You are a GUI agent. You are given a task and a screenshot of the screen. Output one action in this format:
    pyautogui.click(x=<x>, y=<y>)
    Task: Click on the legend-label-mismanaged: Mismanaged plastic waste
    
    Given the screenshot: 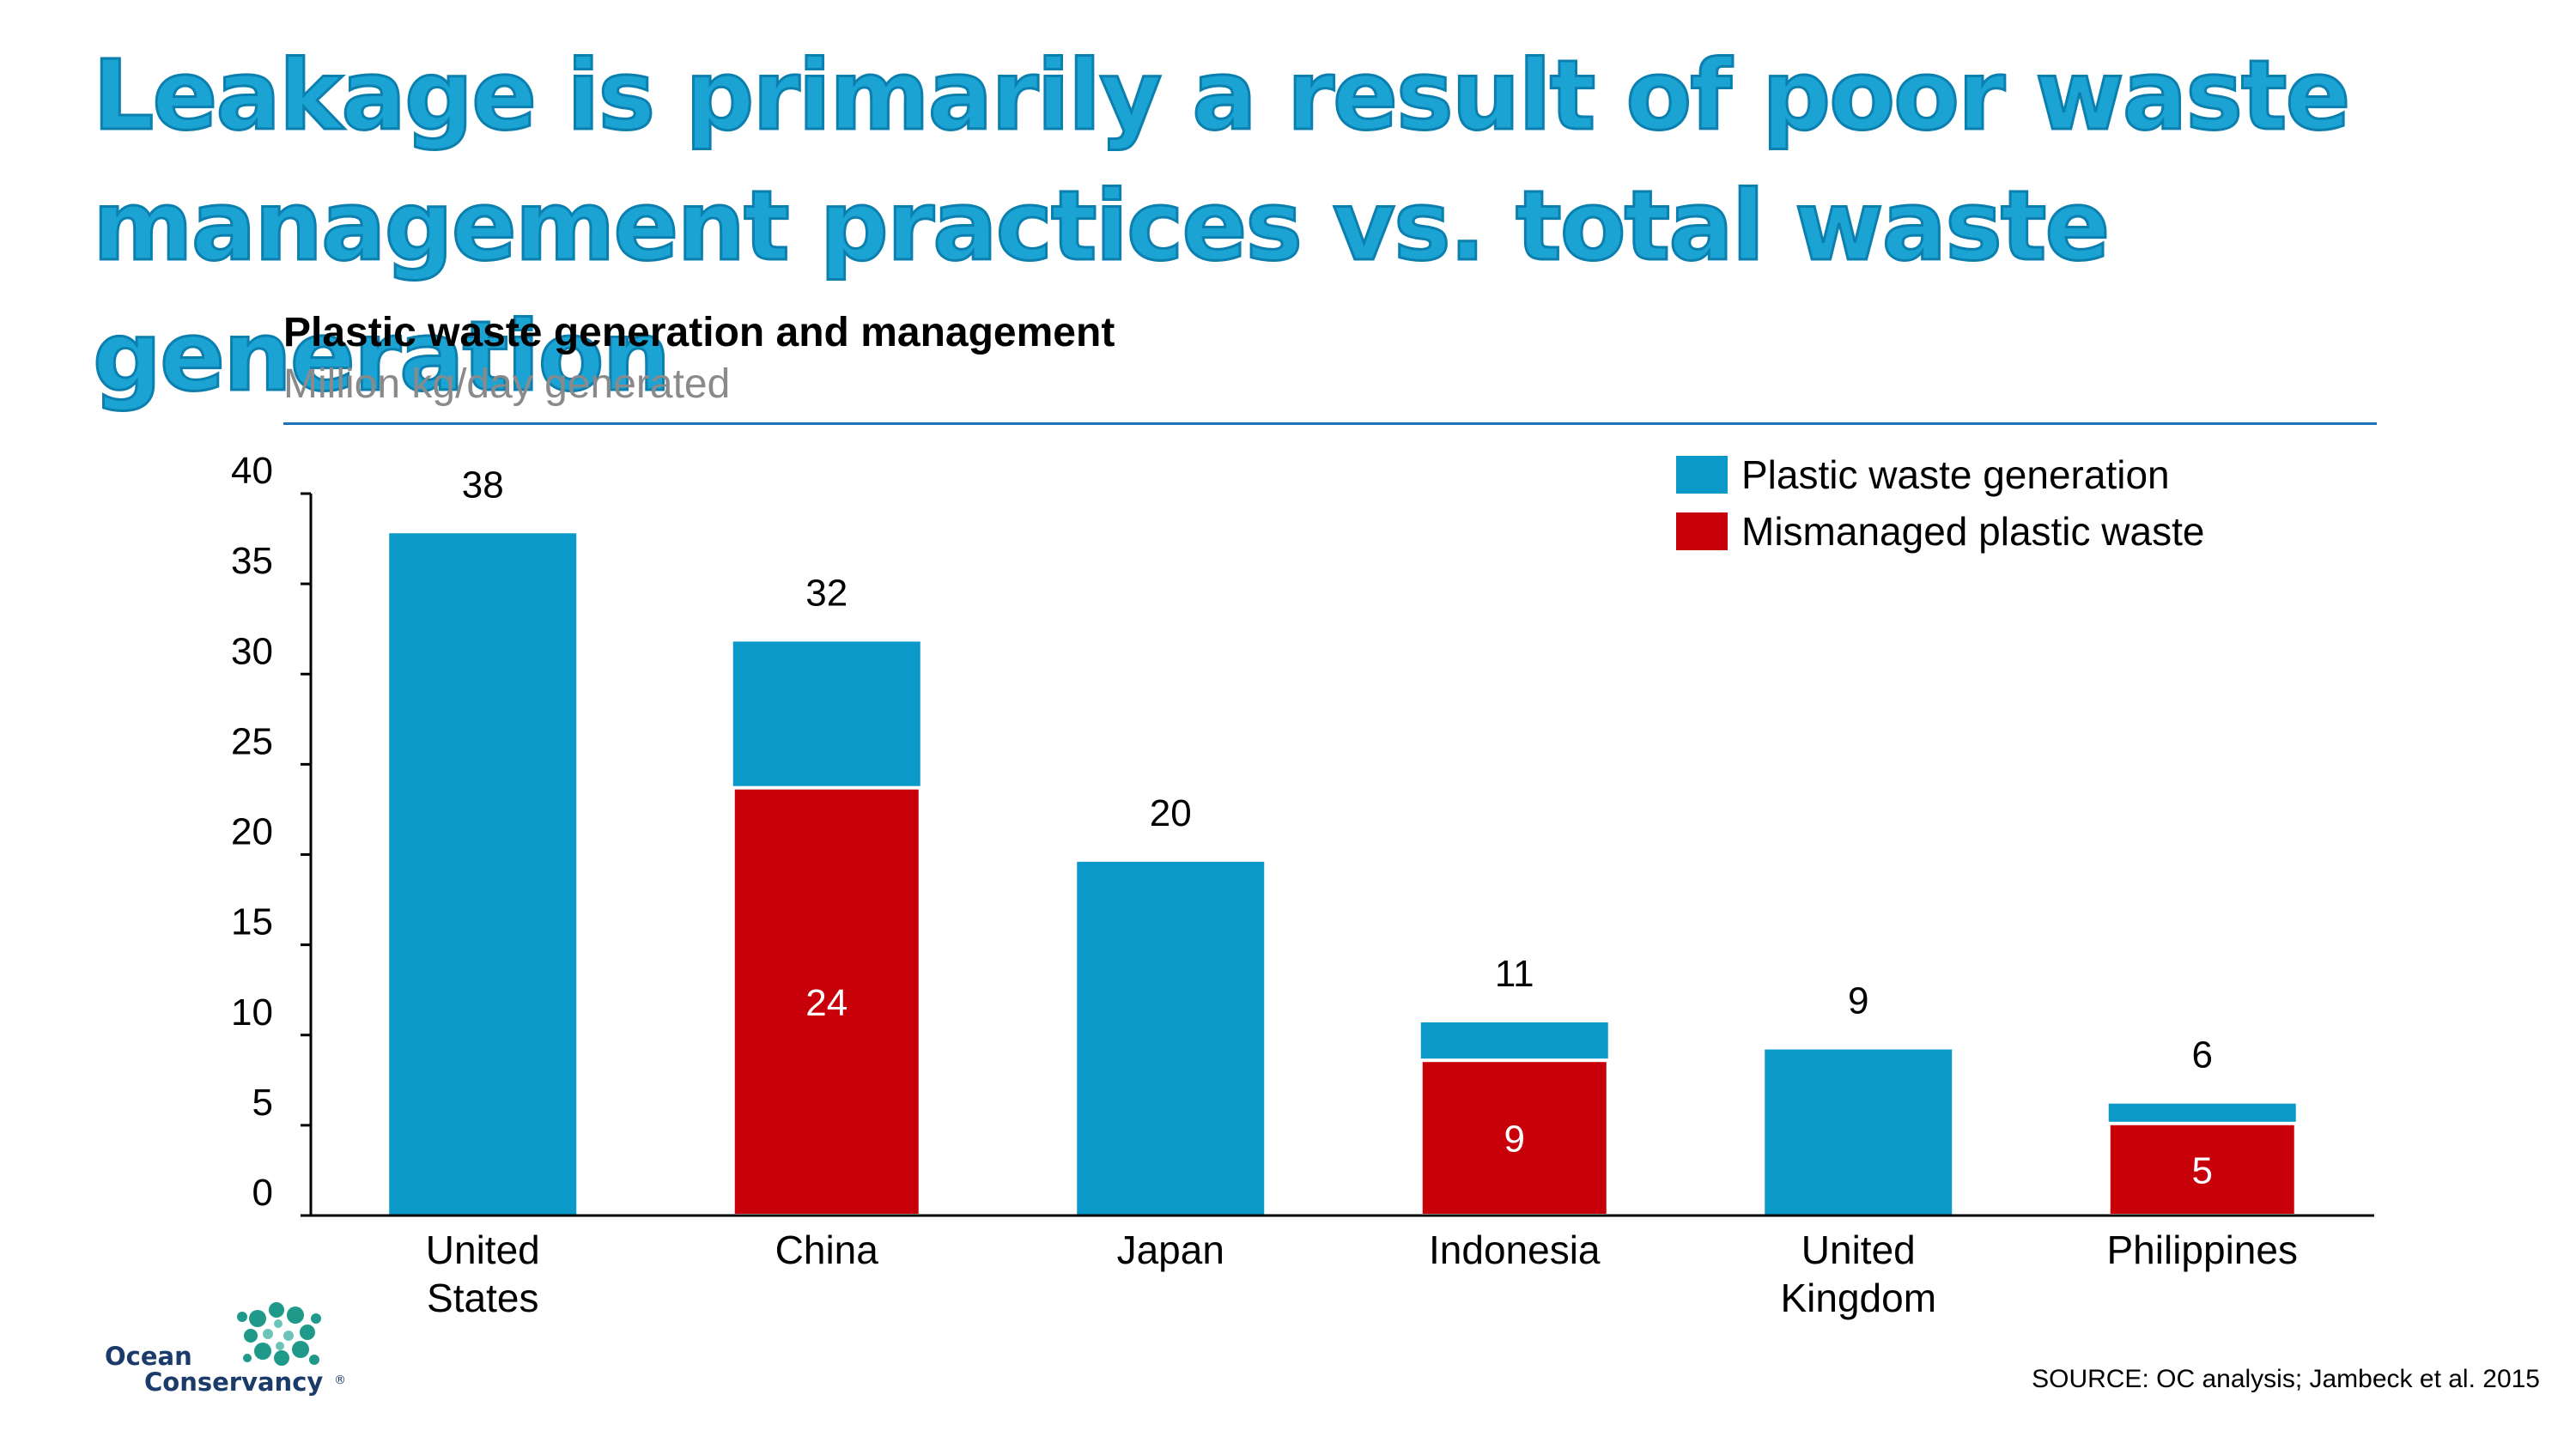 What is the action you would take?
    pyautogui.click(x=1973, y=531)
    